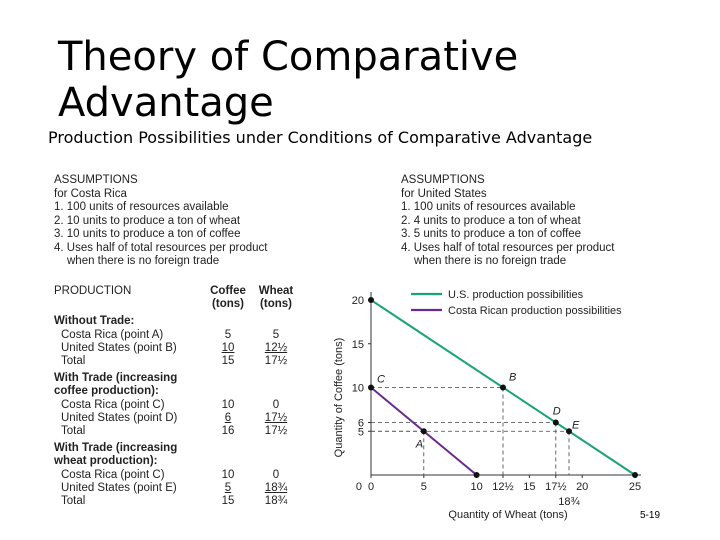 The image size is (720, 540). I want to click on production-row: Total 15 18¾, so click(179, 501).